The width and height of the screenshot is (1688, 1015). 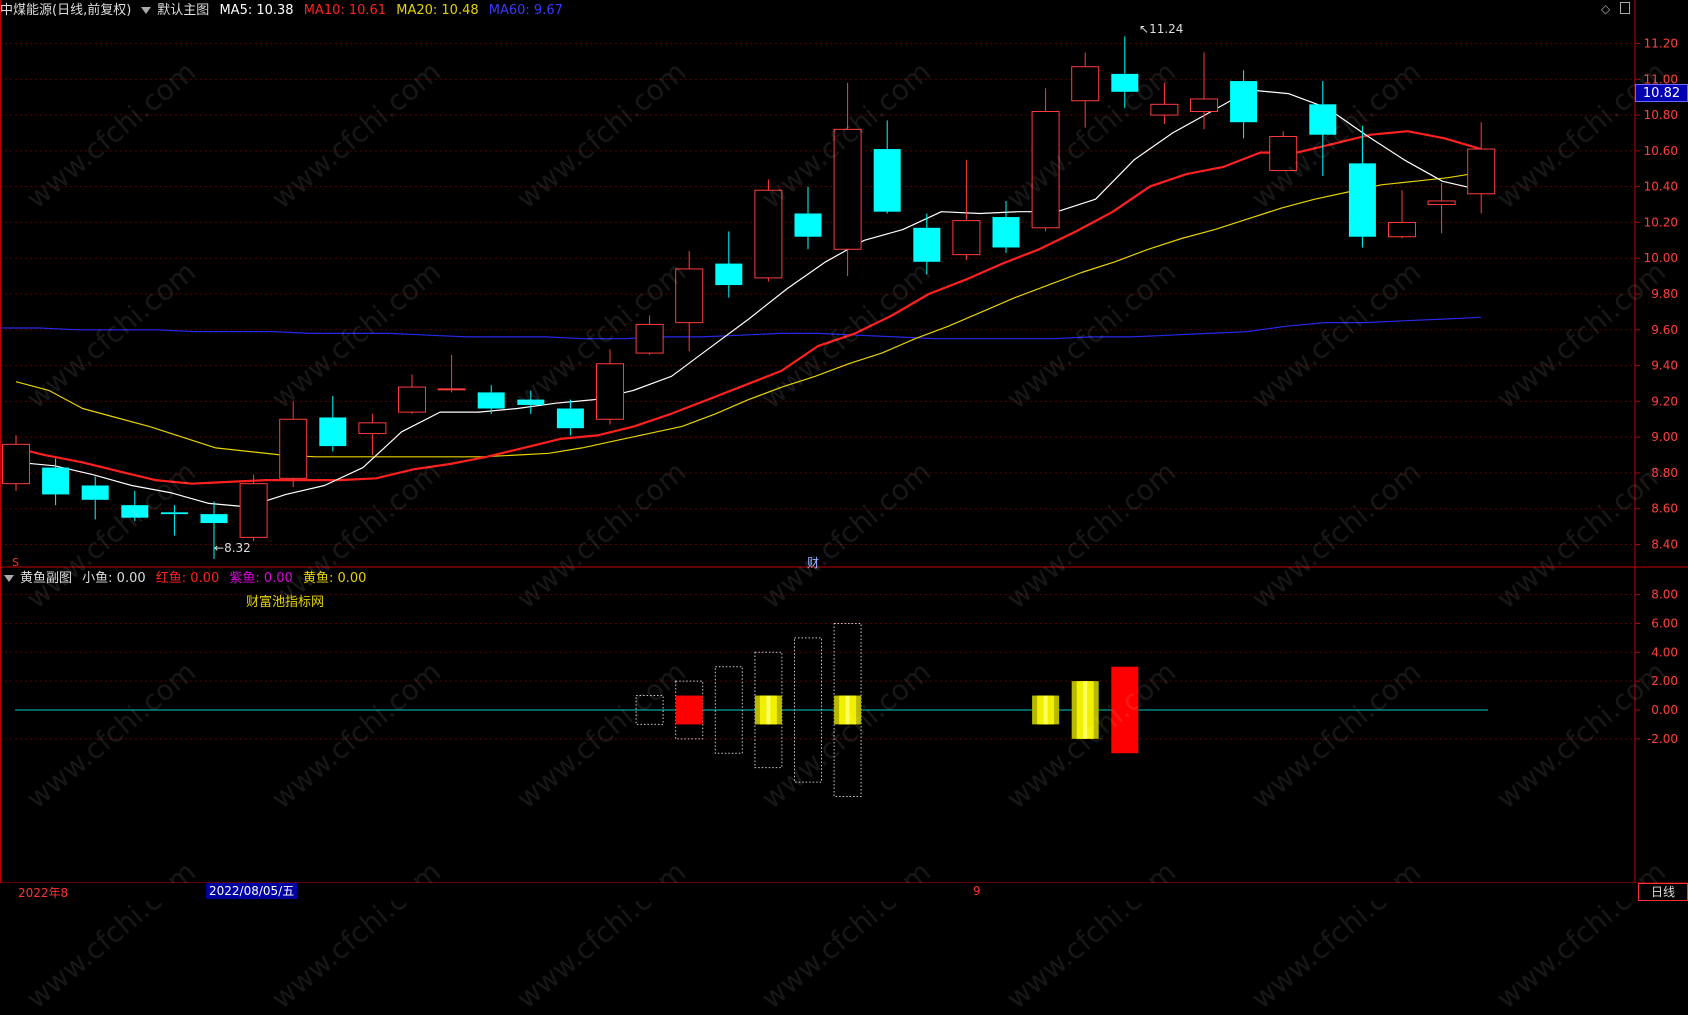 I want to click on y-tick-label: 8.00, so click(x=1664, y=595).